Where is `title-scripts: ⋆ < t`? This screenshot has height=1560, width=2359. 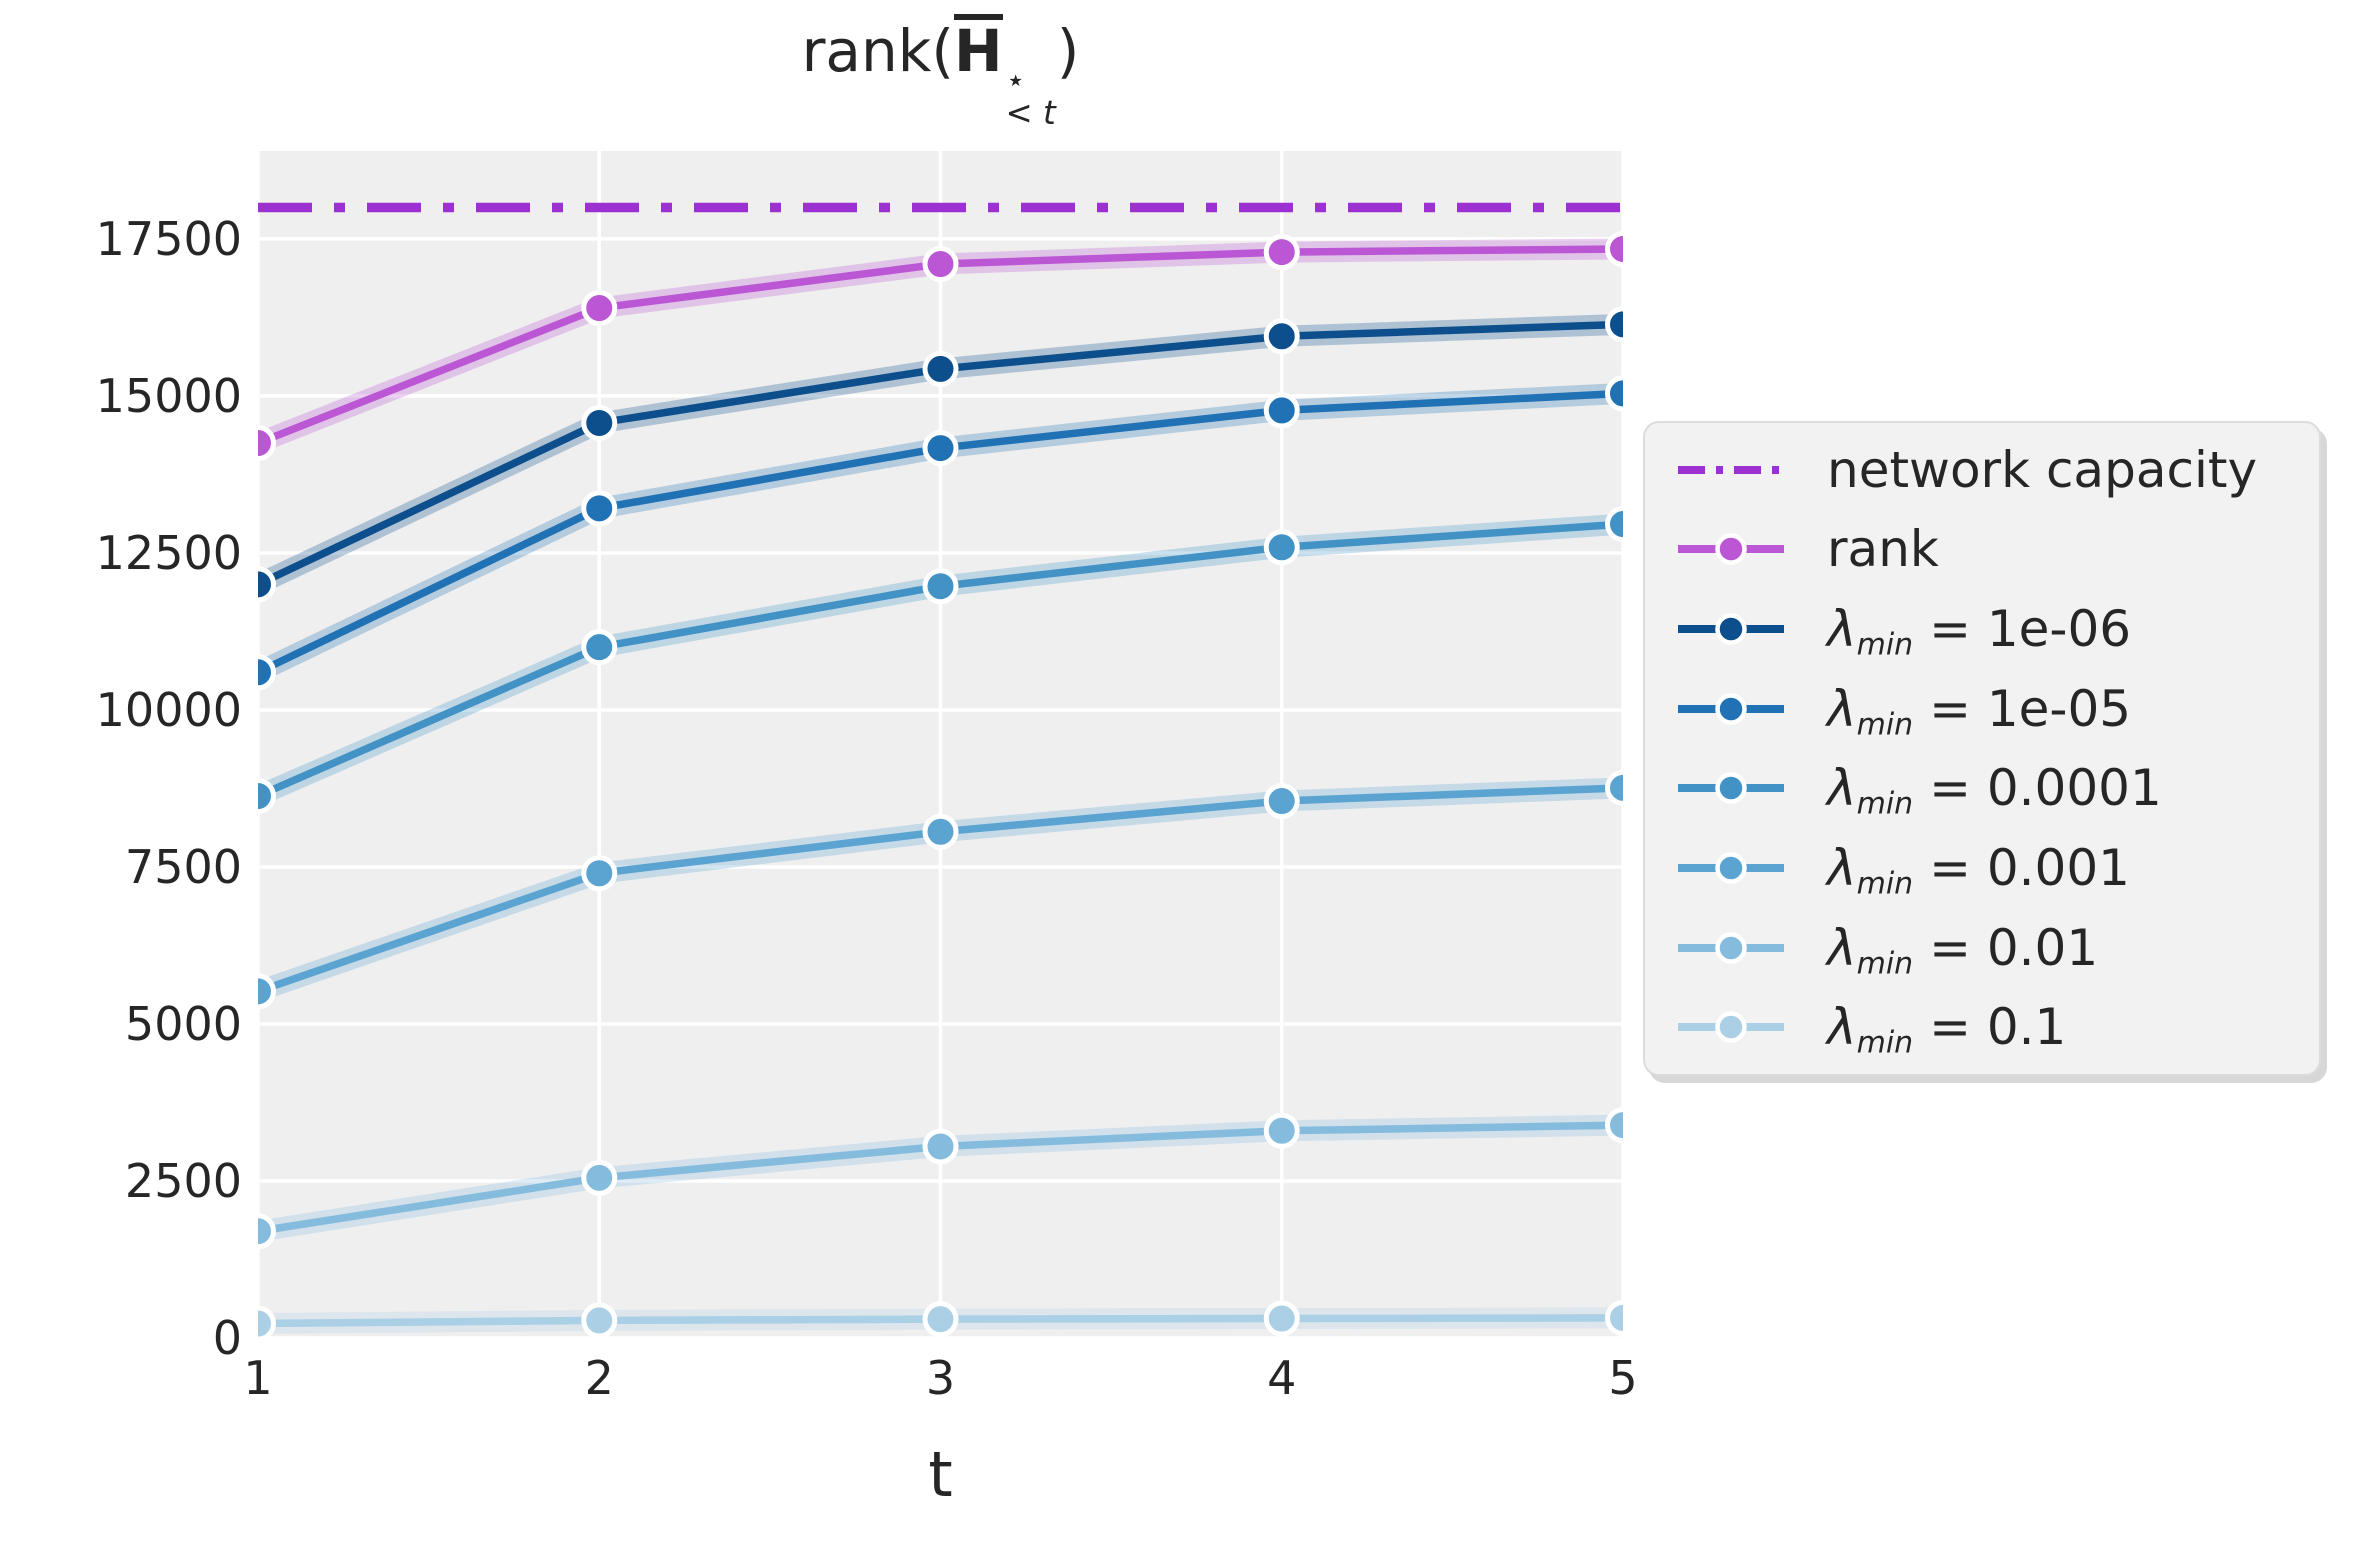
title-scripts: ⋆ < t is located at coordinates (1030, 97).